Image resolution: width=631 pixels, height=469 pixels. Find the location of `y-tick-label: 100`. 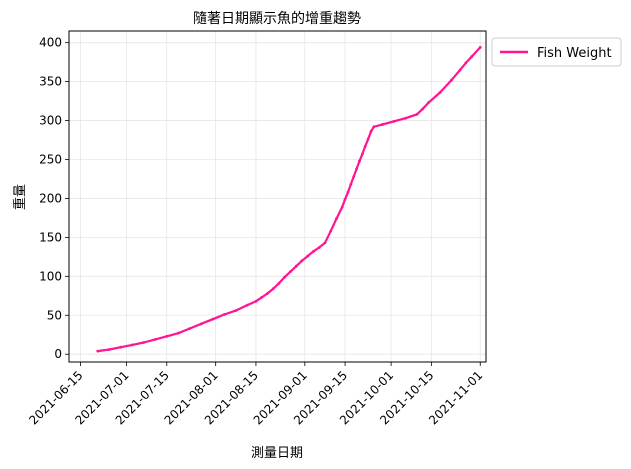

y-tick-label: 100 is located at coordinates (50, 276).